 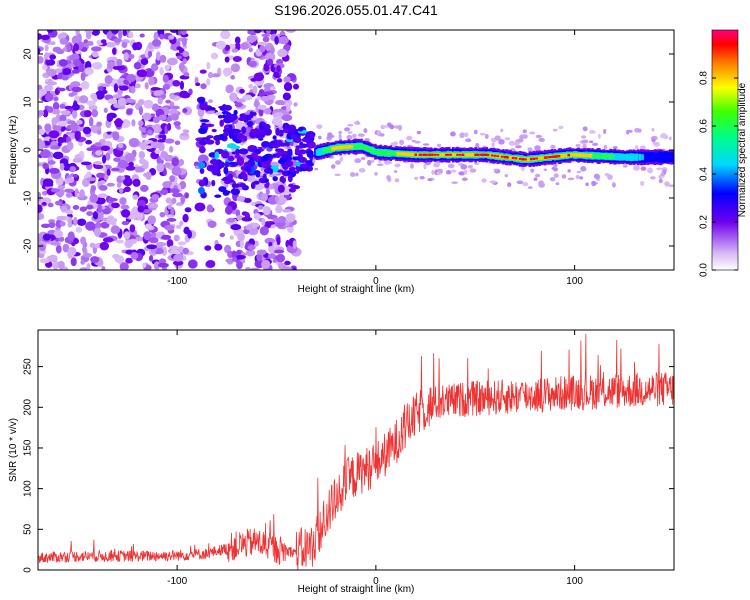 I want to click on snr-x-tick-label: 100, so click(x=574, y=581).